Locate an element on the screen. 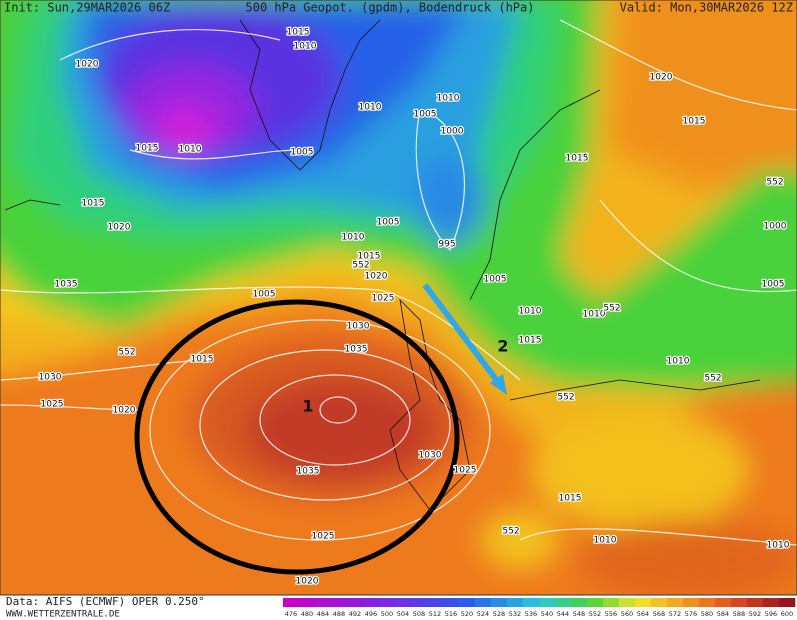 This screenshot has height=620, width=797. colorbar-label: 580 is located at coordinates (707, 614).